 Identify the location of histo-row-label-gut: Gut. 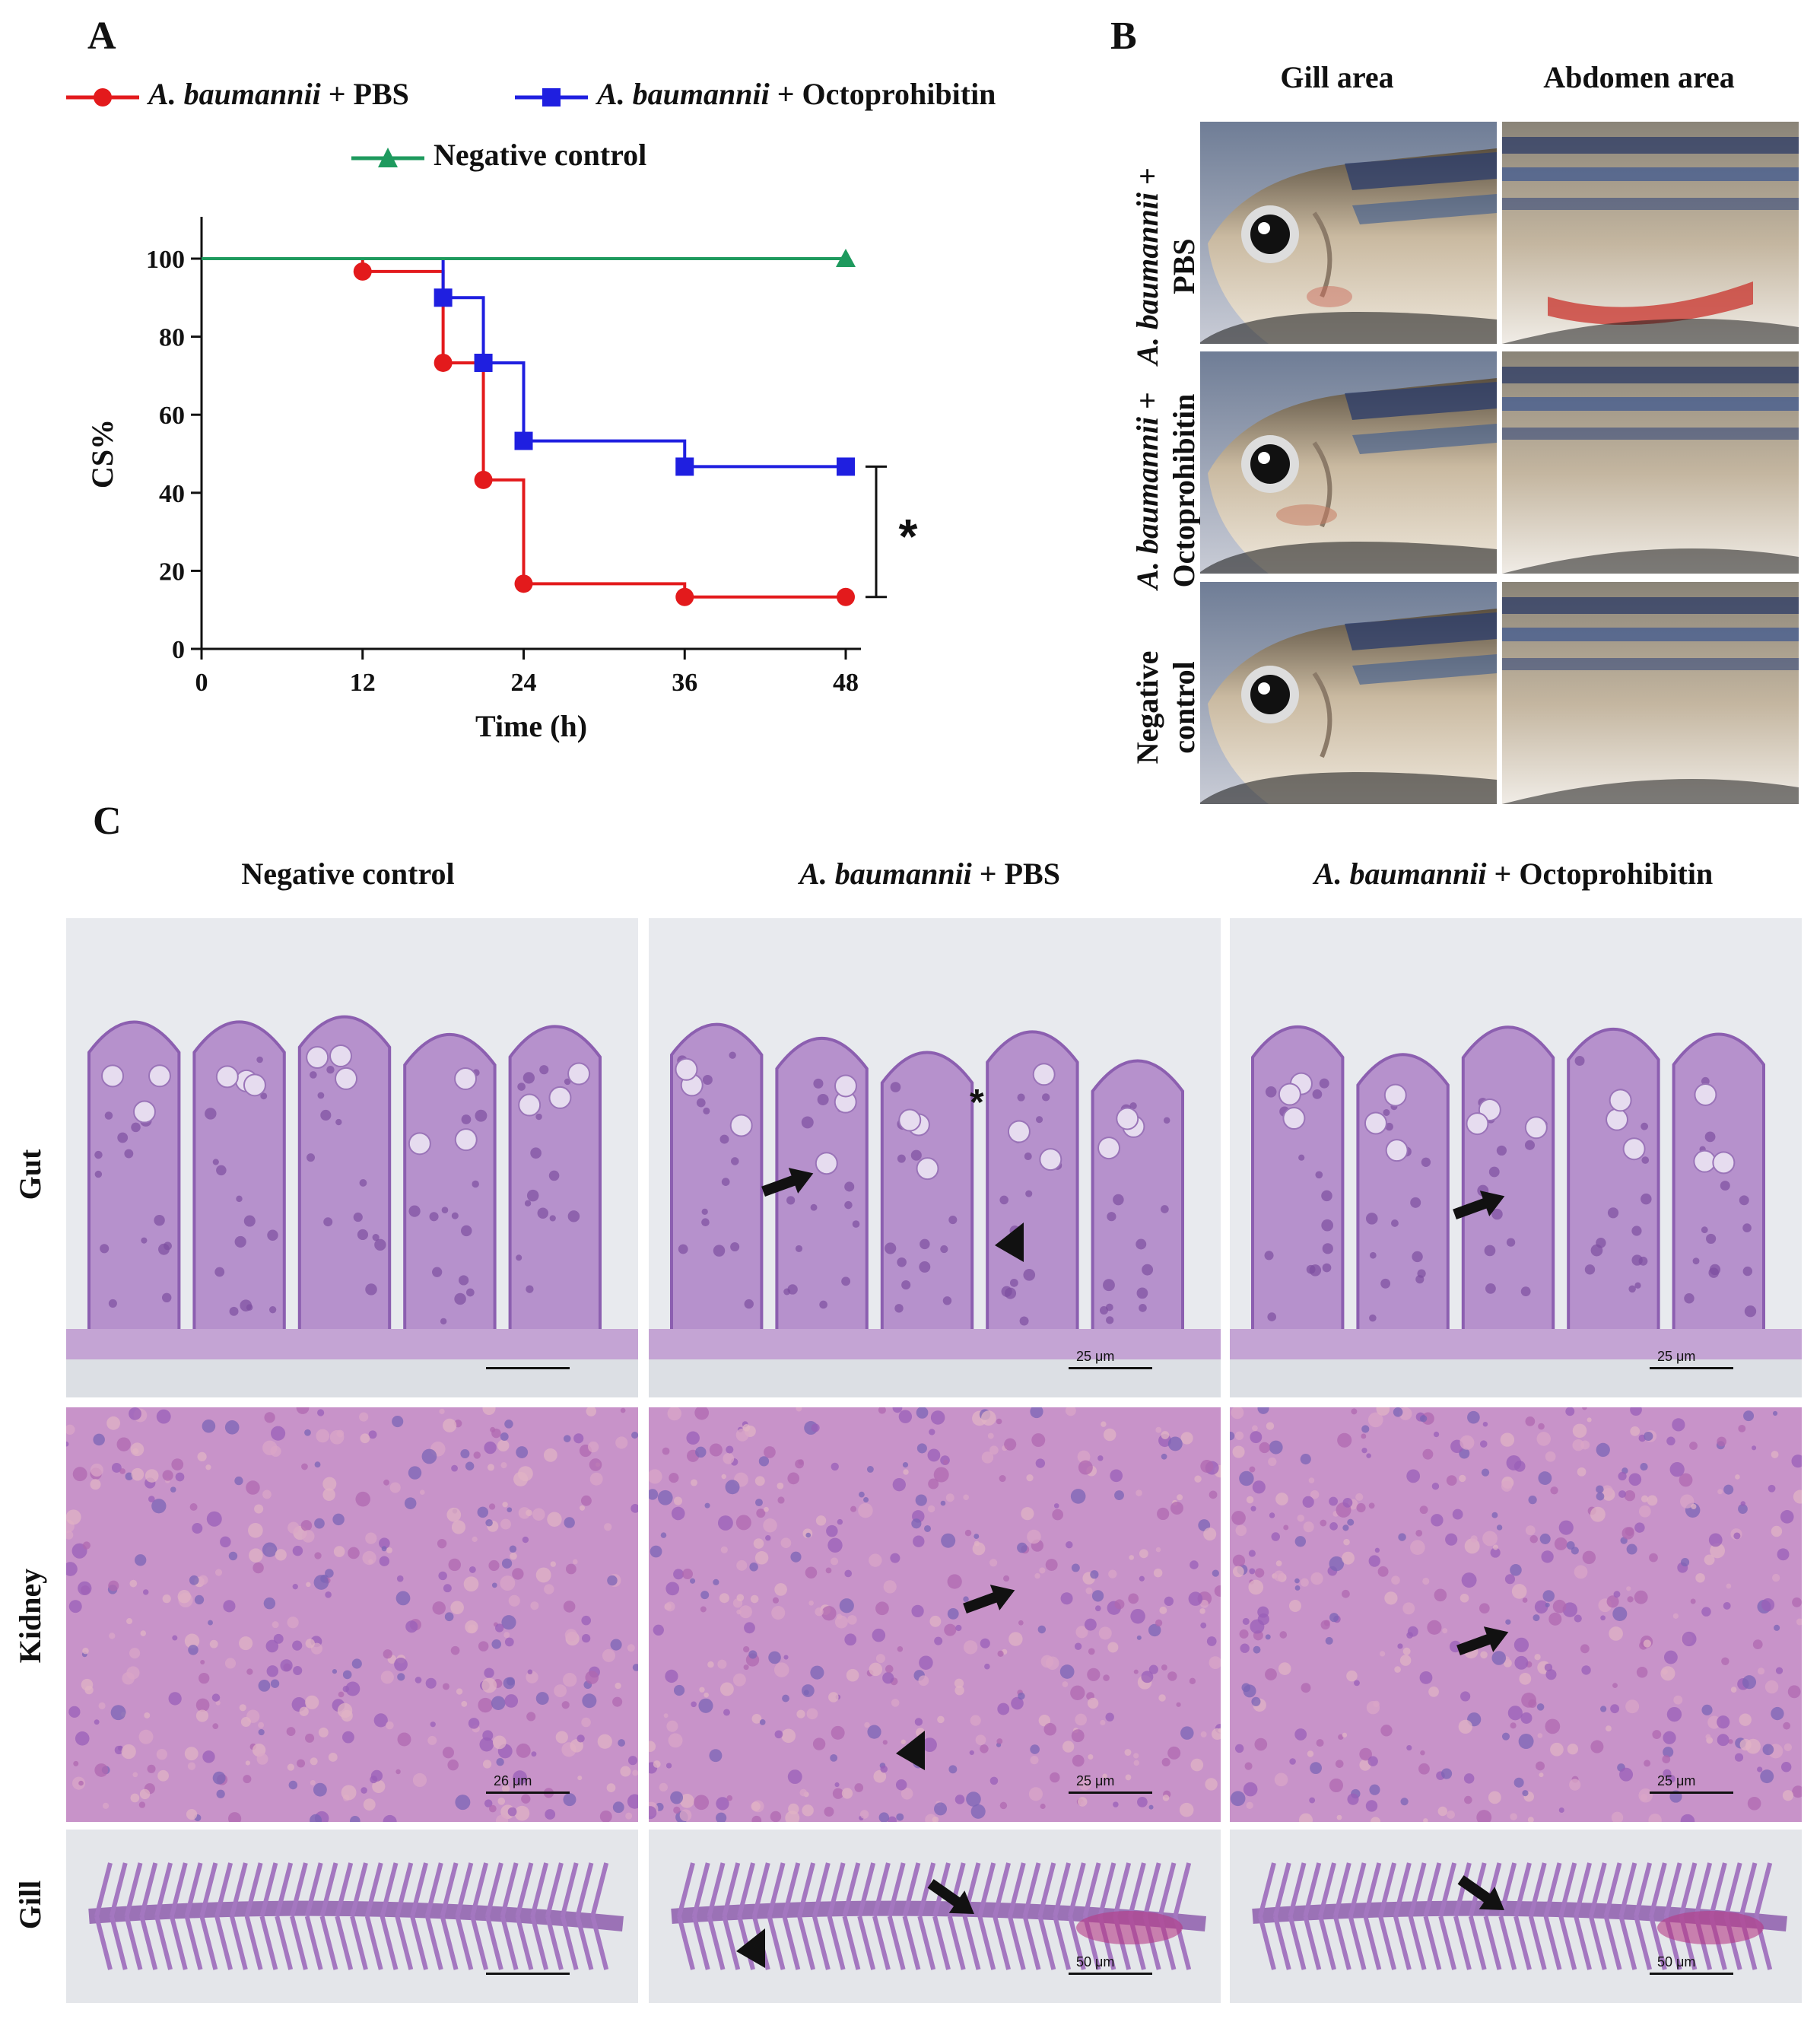
(30, 1174).